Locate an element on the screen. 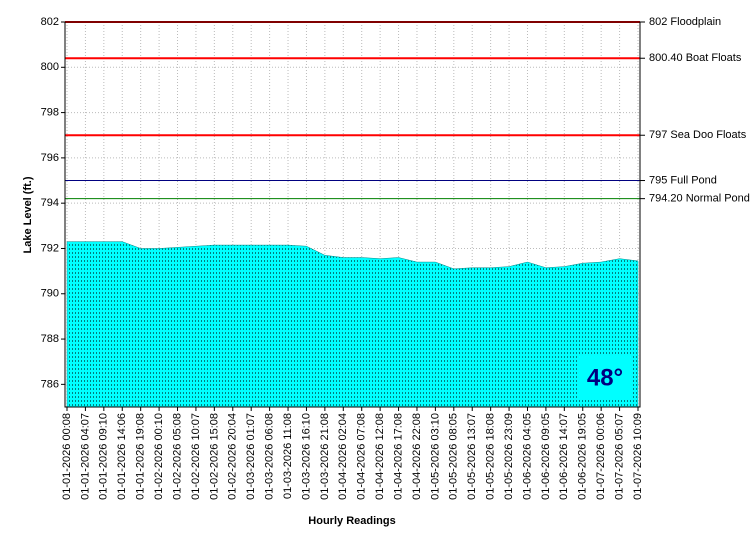 The image size is (750, 550). x-tick-label: 01-05-2026 03:10 is located at coordinates (435, 456).